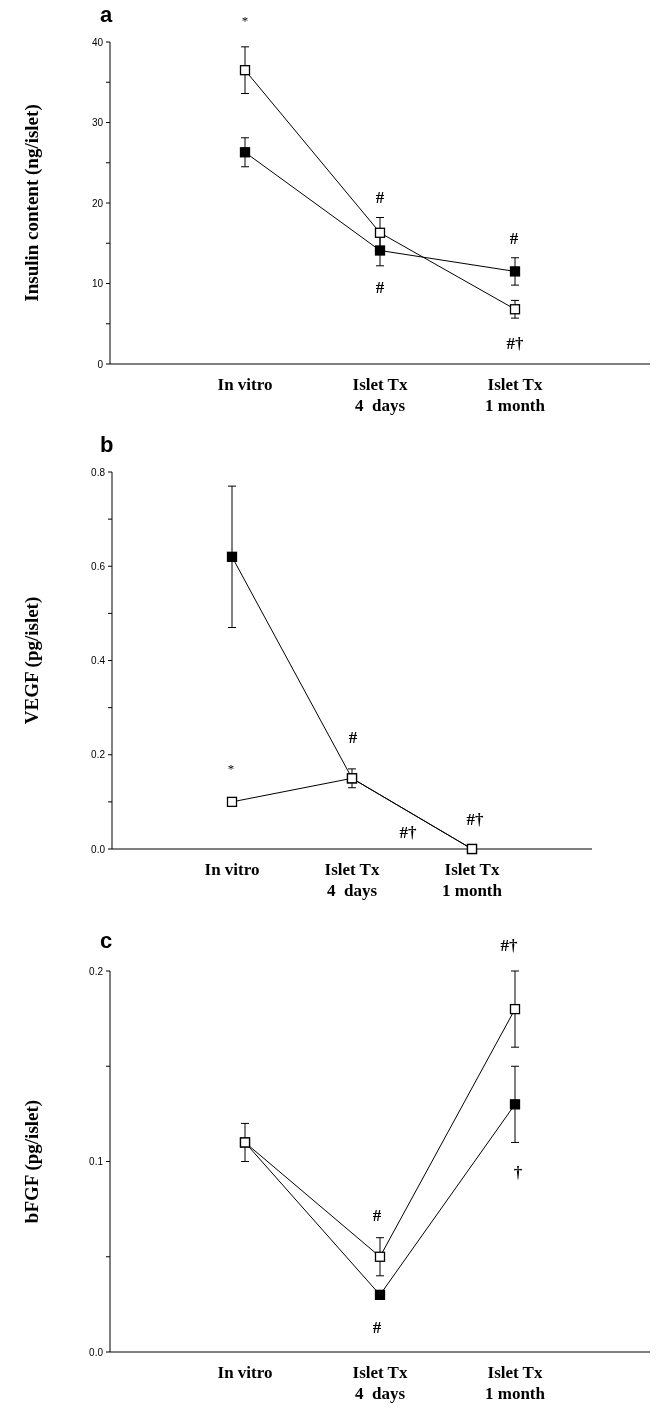 This screenshot has height=1420, width=665. Describe the element at coordinates (97, 203) in the screenshot. I see `y-tick-label: 20` at that location.